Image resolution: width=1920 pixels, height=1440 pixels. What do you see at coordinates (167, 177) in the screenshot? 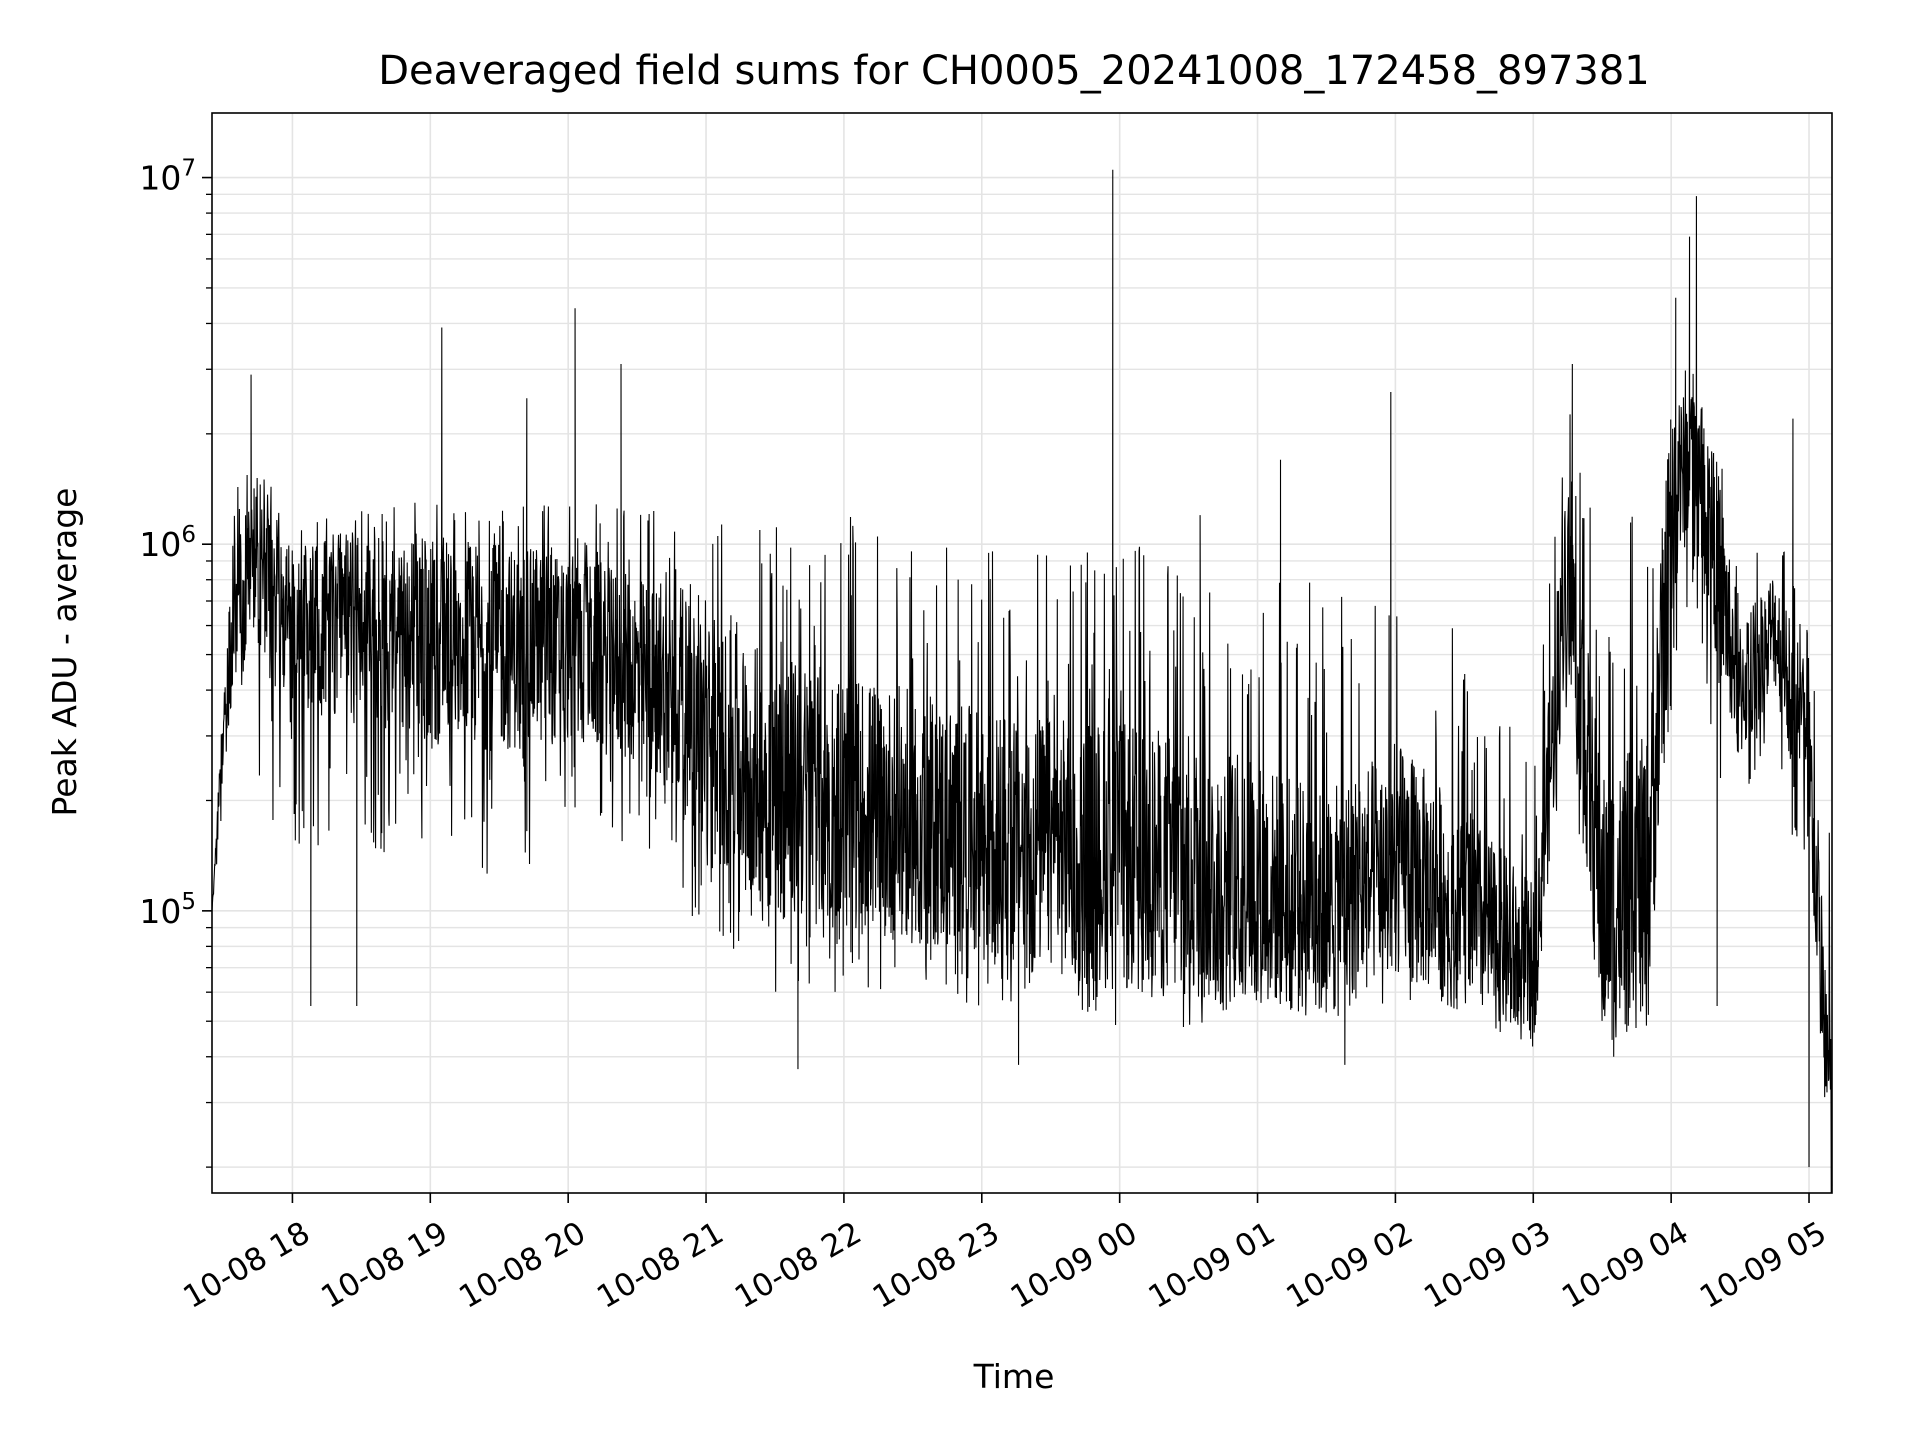
I see `y-tick-label: 107` at bounding box center [167, 177].